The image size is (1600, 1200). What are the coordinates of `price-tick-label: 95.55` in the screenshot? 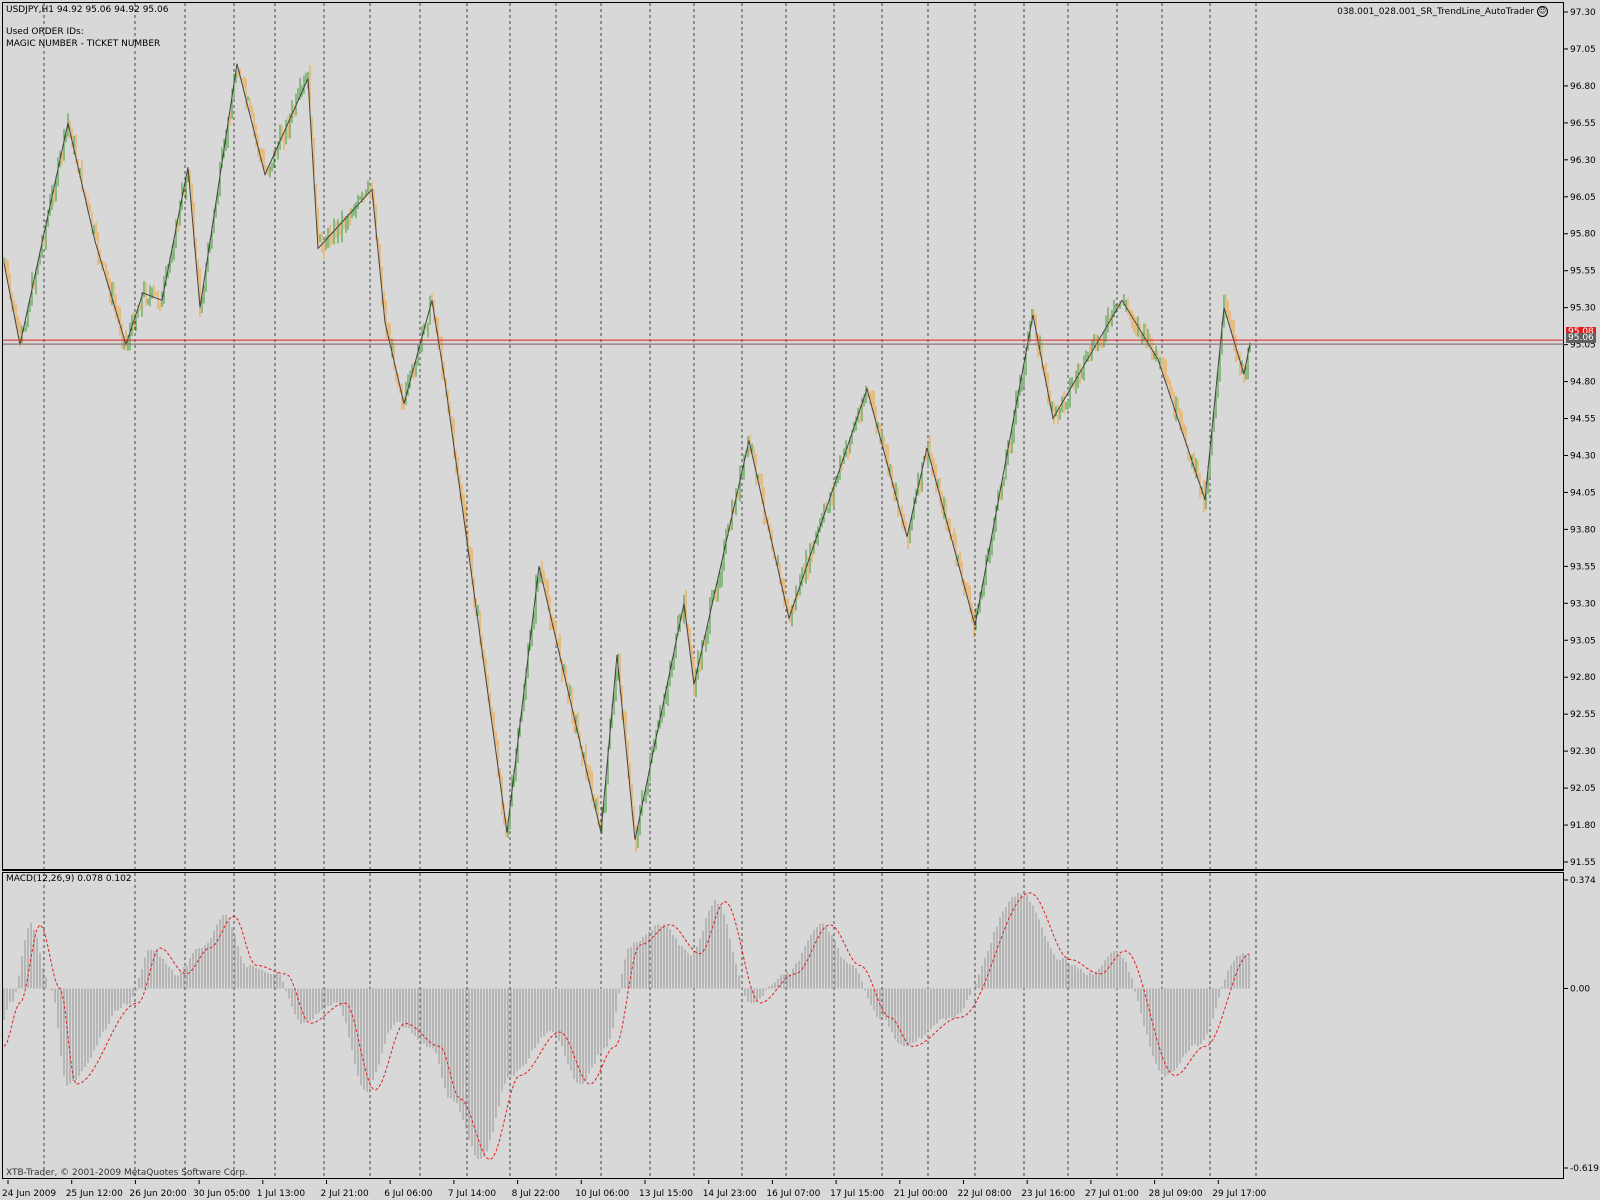 It's located at (1583, 272).